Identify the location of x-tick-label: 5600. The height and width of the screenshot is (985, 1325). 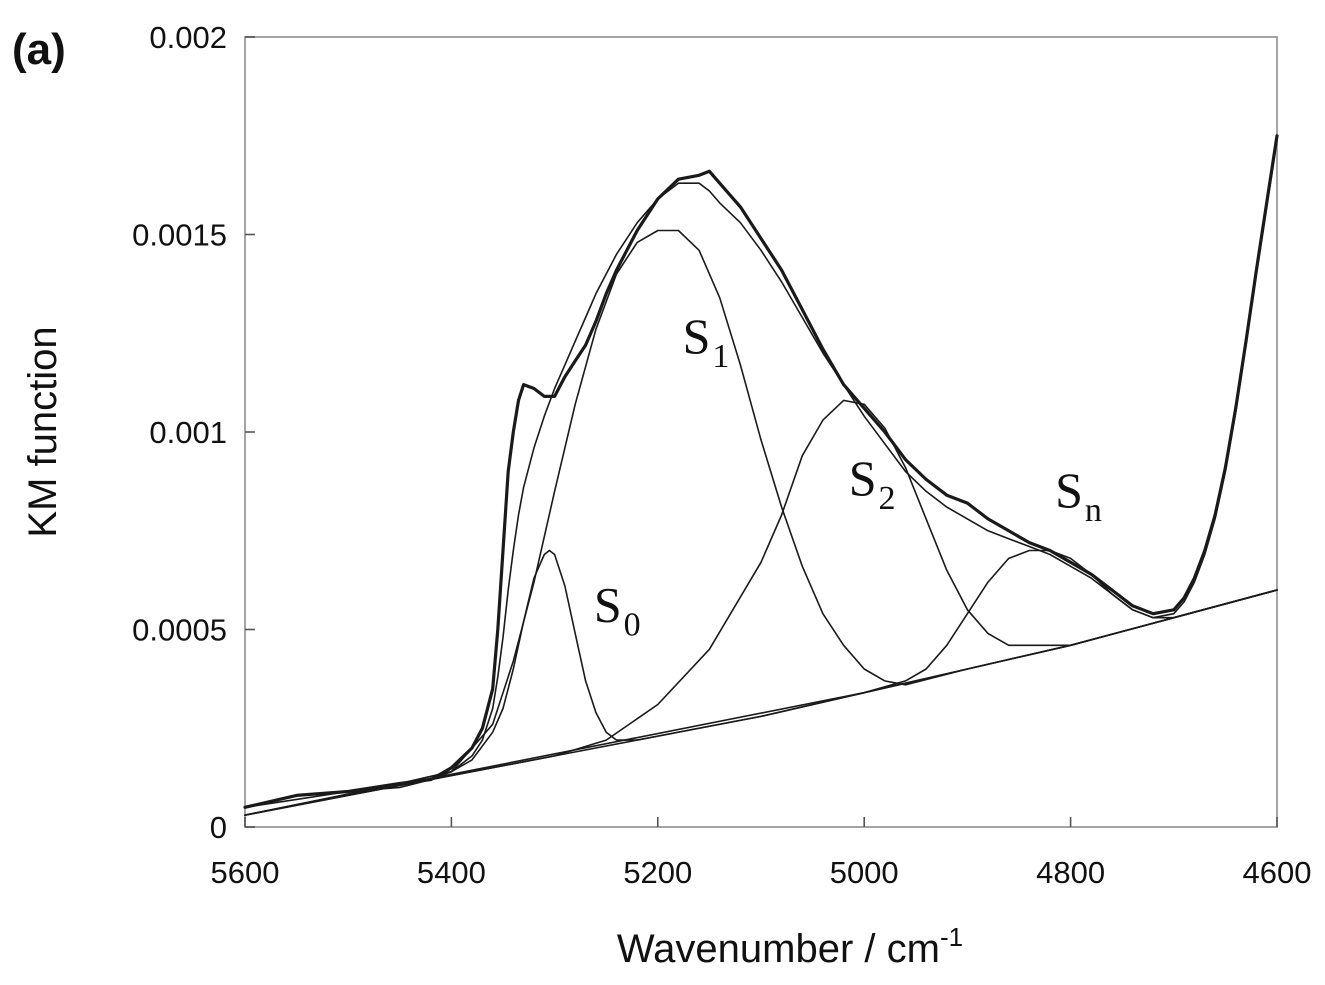
(245, 872).